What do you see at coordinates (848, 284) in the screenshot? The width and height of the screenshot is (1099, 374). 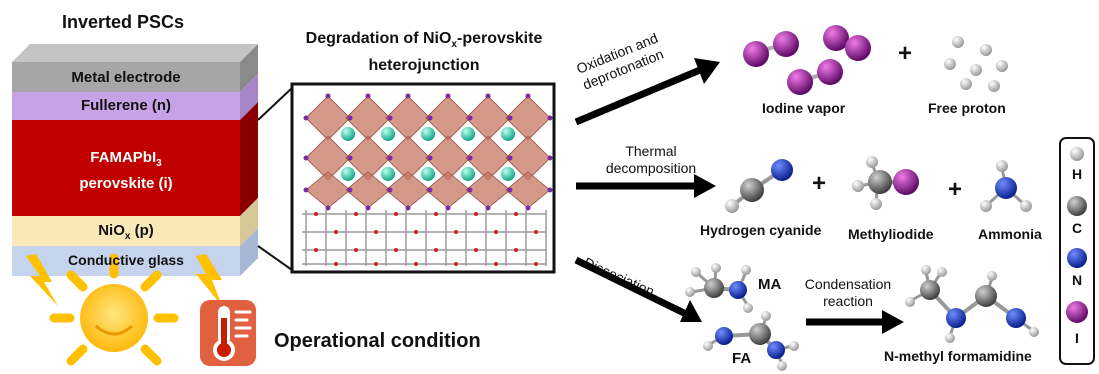 I see `condensation-line1: Condensation` at bounding box center [848, 284].